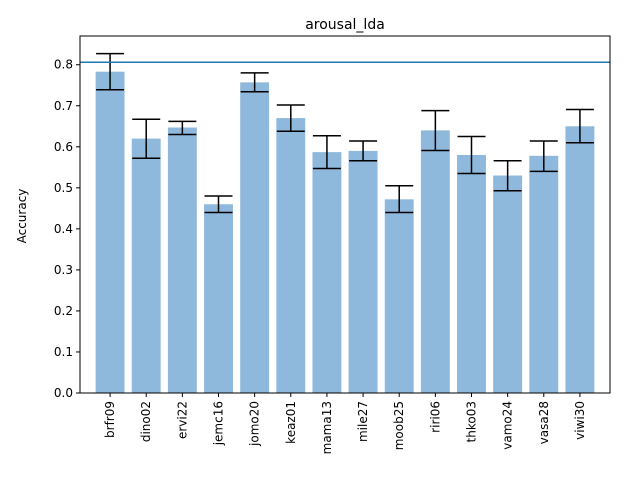 The height and width of the screenshot is (480, 640). What do you see at coordinates (363, 271) in the screenshot?
I see `bar-mile27` at bounding box center [363, 271].